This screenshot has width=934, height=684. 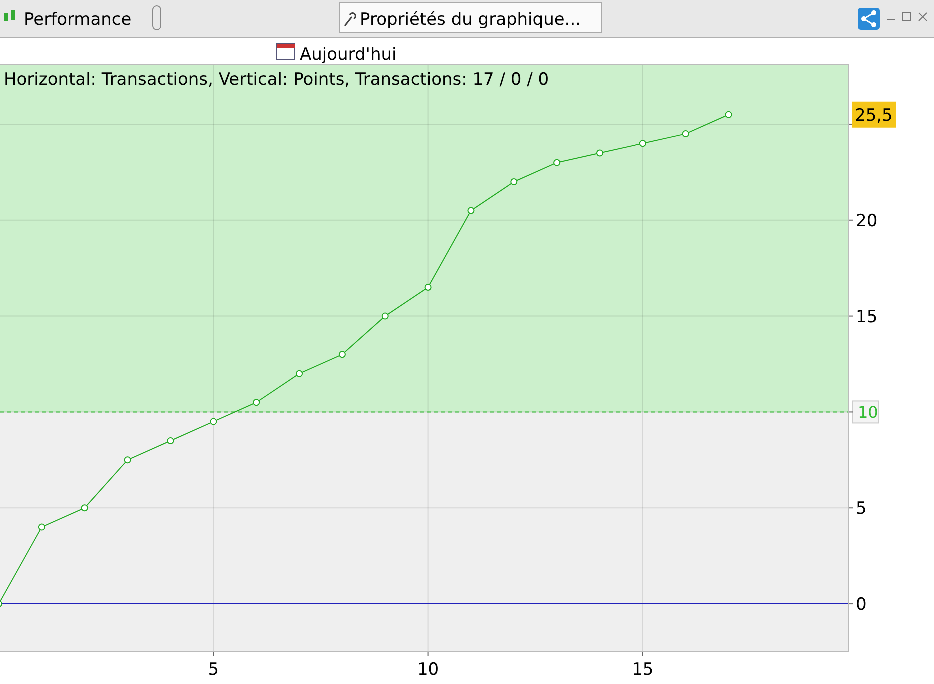 I want to click on x-tick-label: 10, so click(x=428, y=670).